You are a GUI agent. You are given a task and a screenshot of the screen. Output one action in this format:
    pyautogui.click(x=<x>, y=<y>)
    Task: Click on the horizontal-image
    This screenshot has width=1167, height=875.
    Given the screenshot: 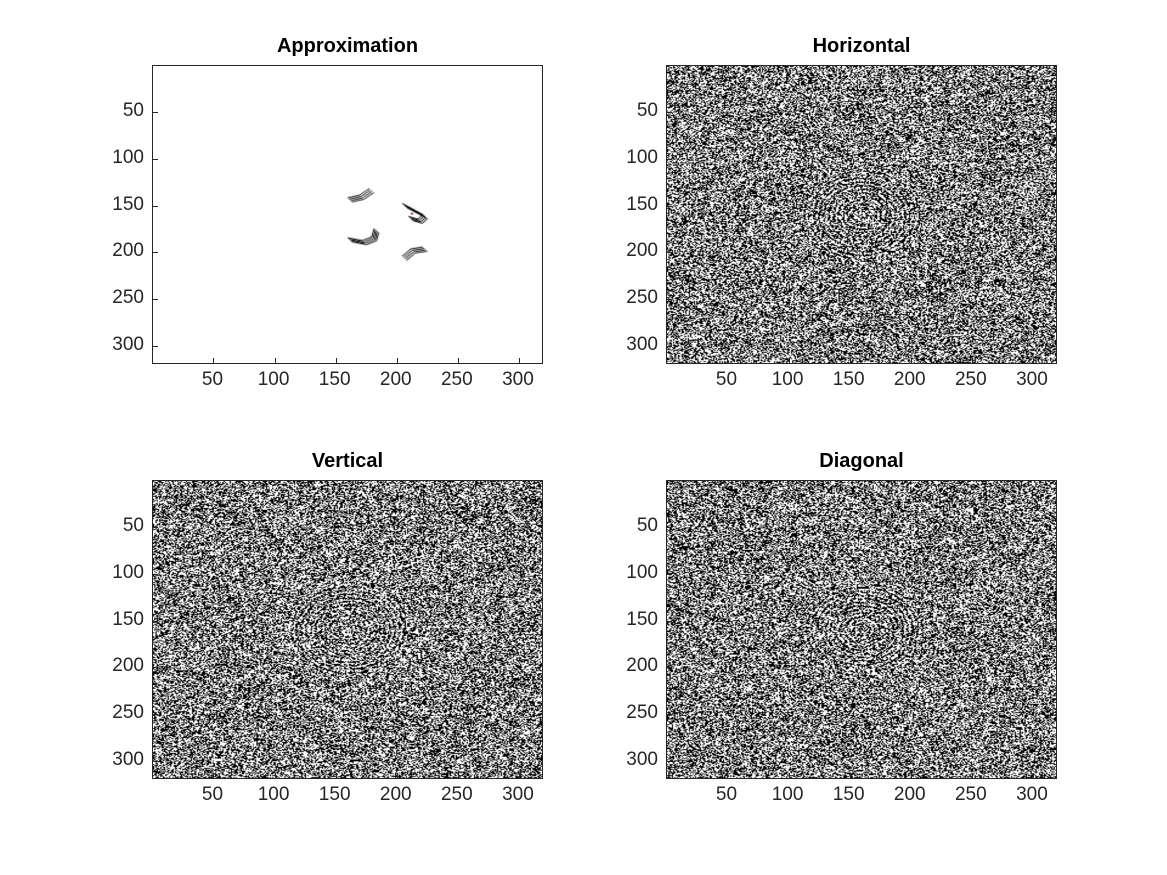 What is the action you would take?
    pyautogui.click(x=861, y=214)
    